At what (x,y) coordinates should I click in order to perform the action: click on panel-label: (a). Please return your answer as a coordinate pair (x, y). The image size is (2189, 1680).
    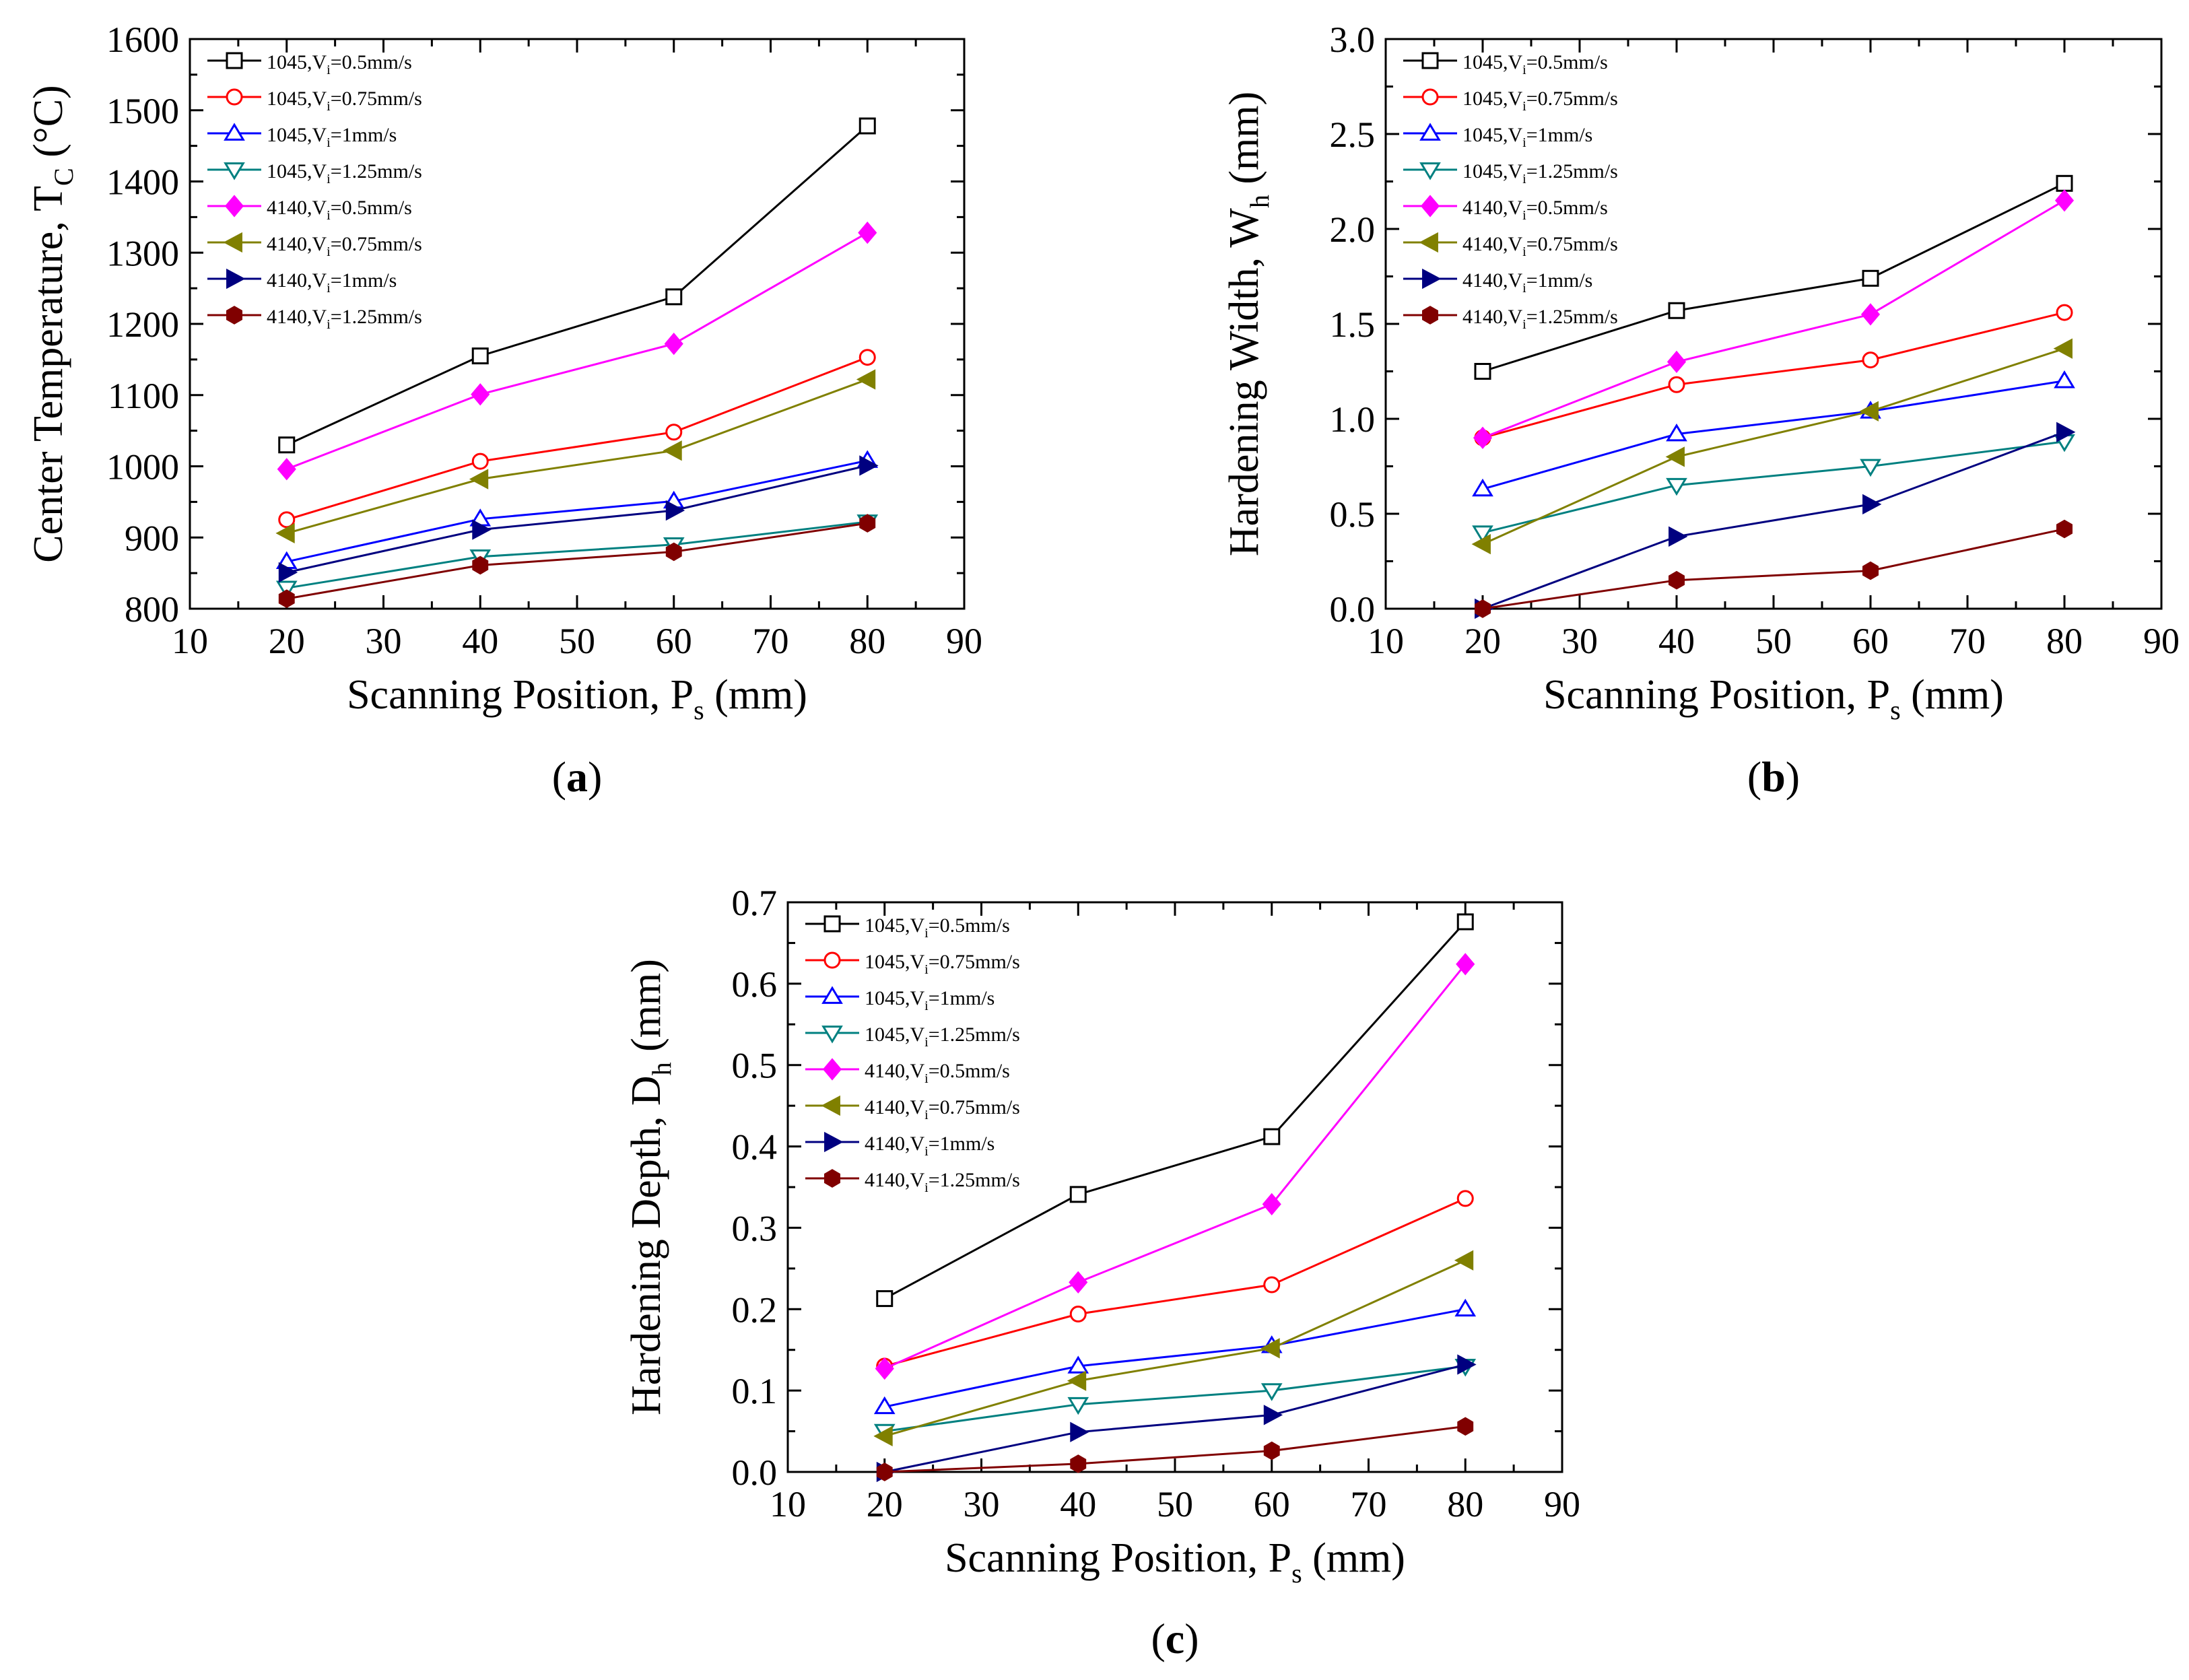
    Looking at the image, I should click on (577, 777).